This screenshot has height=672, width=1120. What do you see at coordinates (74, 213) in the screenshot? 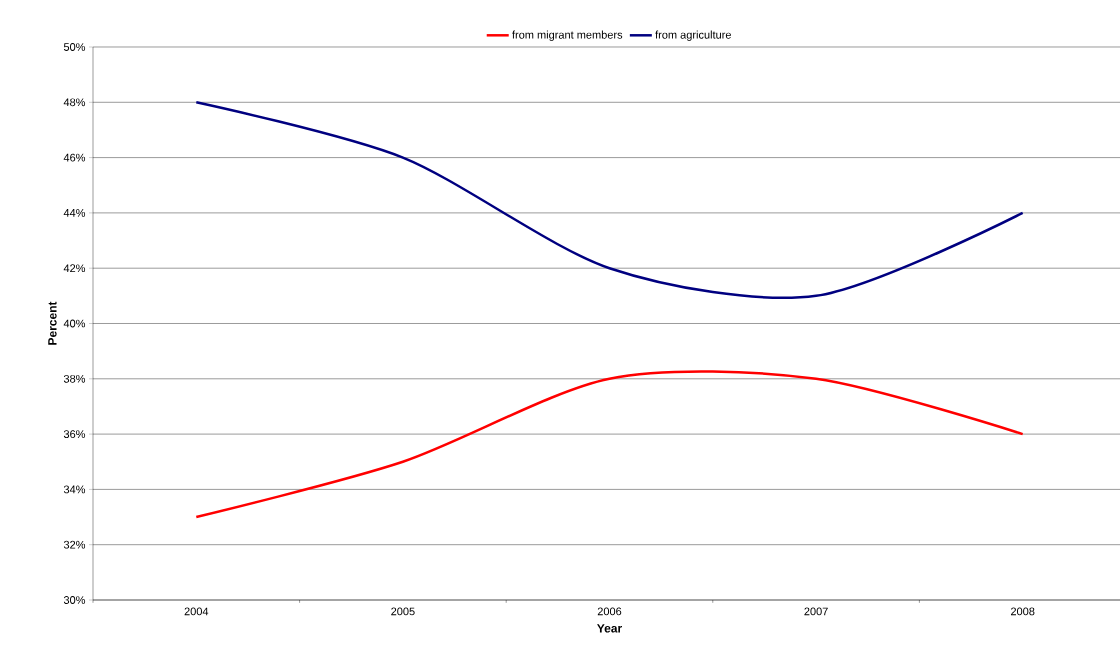
I see `y-tick-label: 44%` at bounding box center [74, 213].